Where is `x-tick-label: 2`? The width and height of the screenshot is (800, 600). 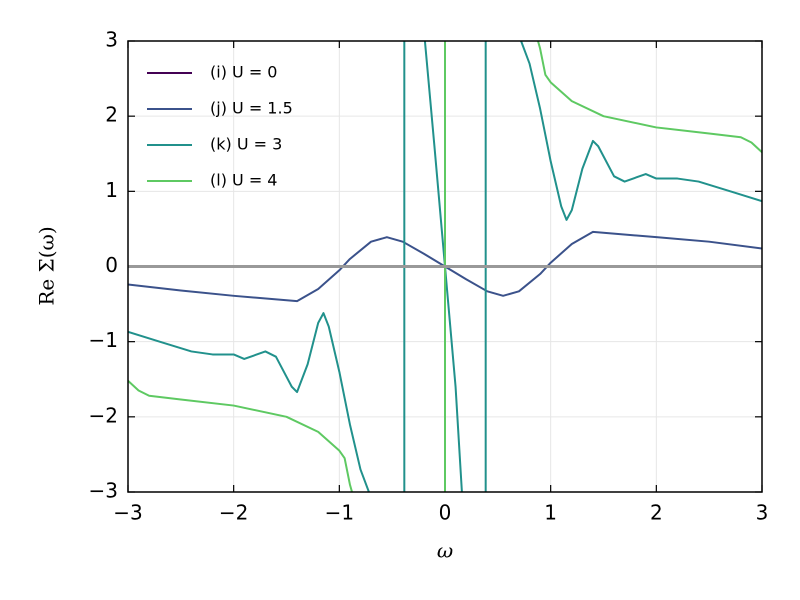 x-tick-label: 2 is located at coordinates (656, 513).